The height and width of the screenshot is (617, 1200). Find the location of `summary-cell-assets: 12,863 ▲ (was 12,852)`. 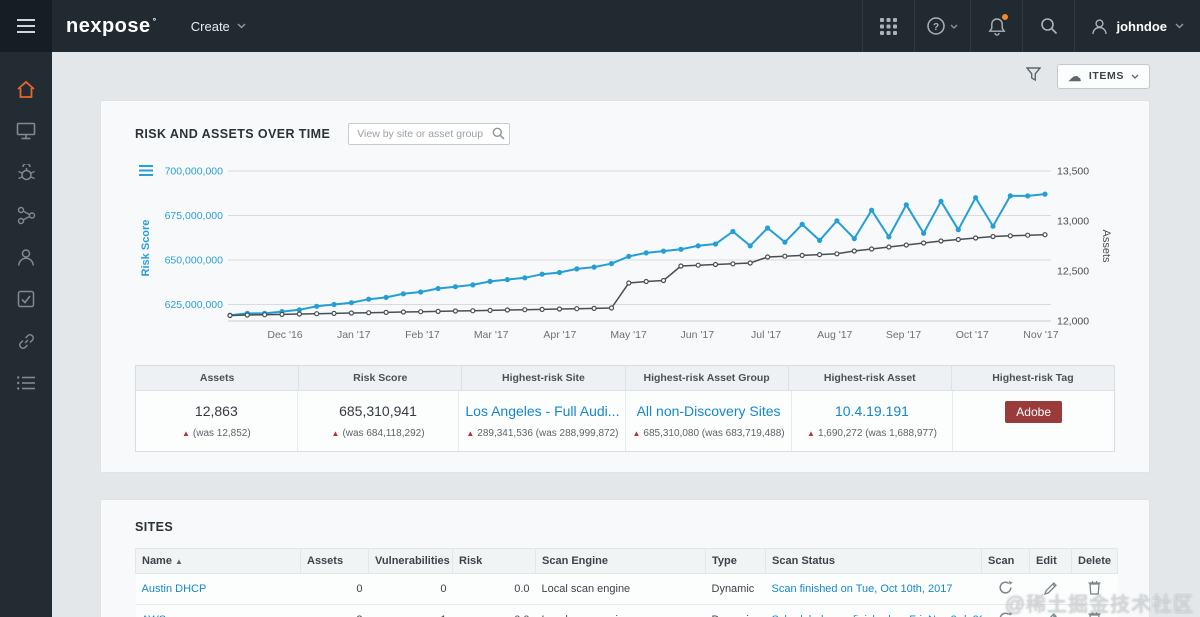

summary-cell-assets: 12,863 ▲ (was 12,852) is located at coordinates (217, 421).